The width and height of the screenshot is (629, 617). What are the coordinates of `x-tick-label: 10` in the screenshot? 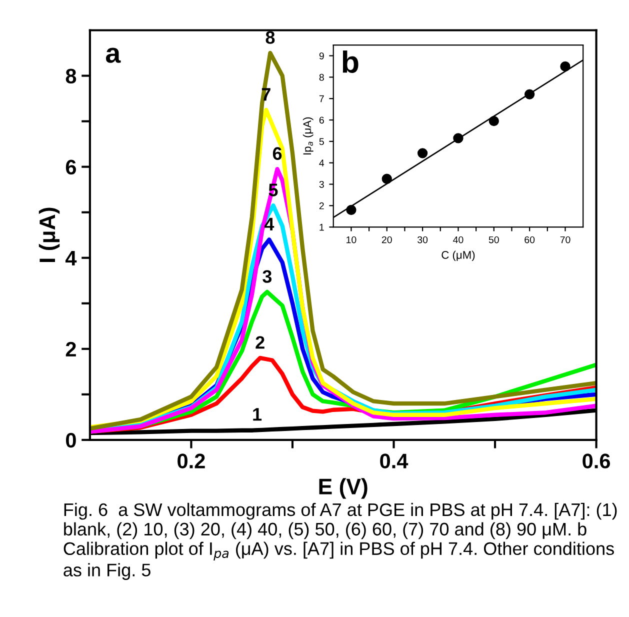 It's located at (351, 240).